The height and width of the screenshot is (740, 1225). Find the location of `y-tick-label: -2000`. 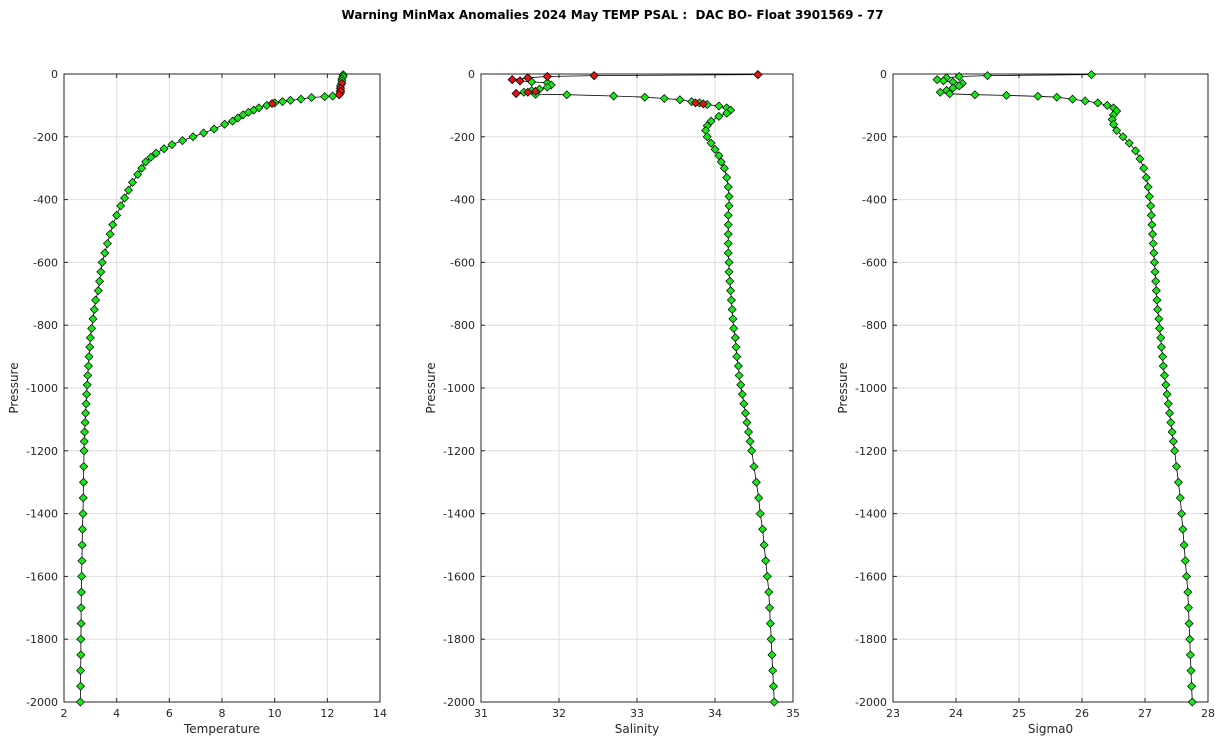

y-tick-label: -2000 is located at coordinates (459, 702).